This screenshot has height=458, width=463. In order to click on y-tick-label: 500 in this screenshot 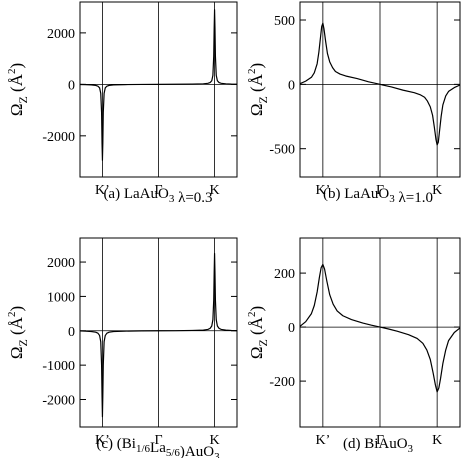, I will do `click(284, 21)`.